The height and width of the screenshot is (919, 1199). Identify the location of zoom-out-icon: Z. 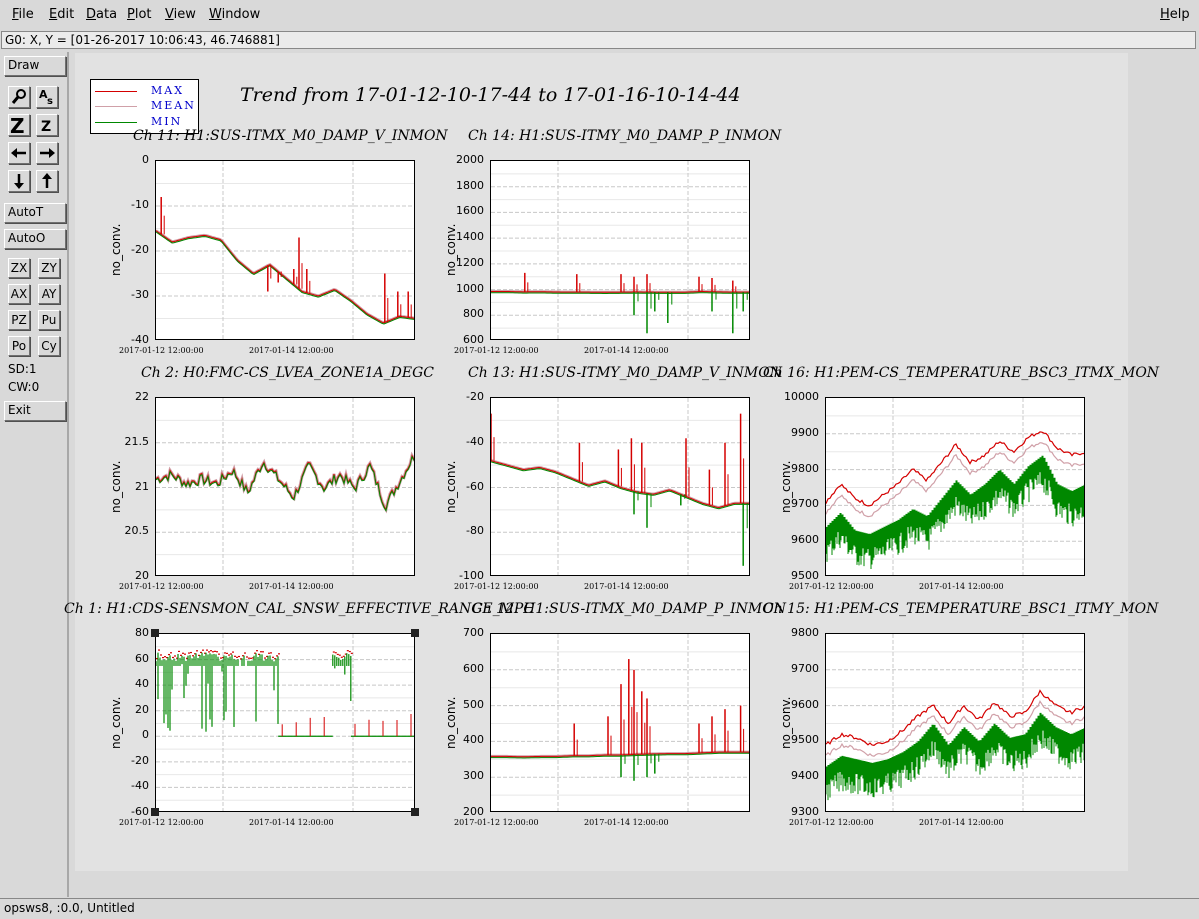
(47, 125).